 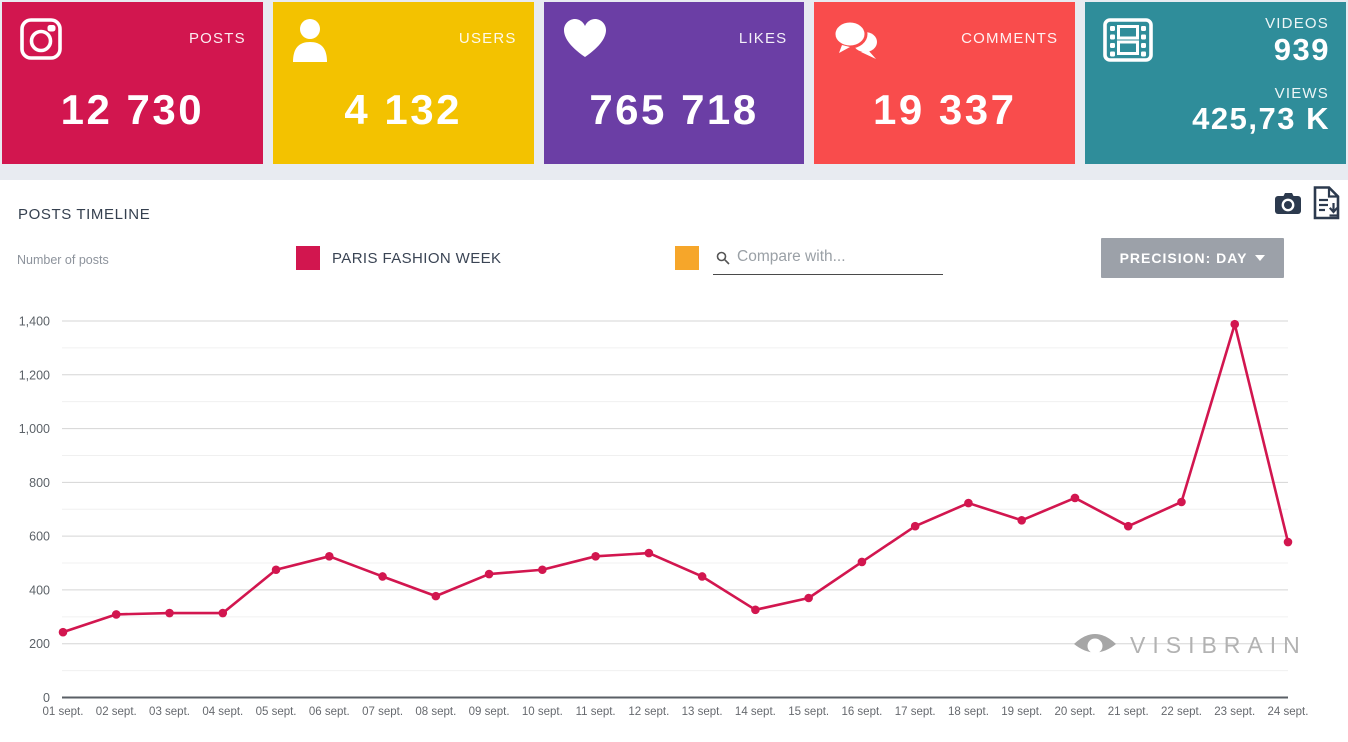 What do you see at coordinates (1010, 38) in the screenshot?
I see `card-comments-label: COMMENTS` at bounding box center [1010, 38].